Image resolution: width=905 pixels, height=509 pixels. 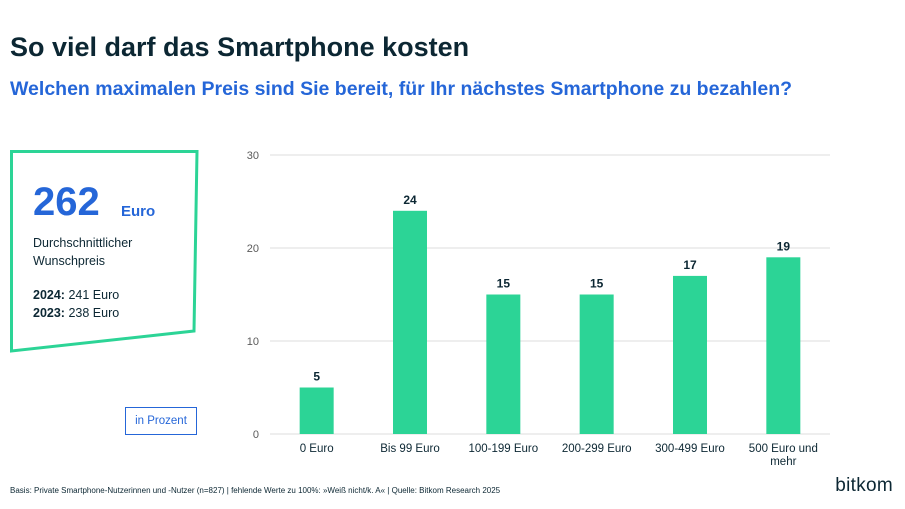 I want to click on unit-note: in Prozent, so click(x=161, y=421).